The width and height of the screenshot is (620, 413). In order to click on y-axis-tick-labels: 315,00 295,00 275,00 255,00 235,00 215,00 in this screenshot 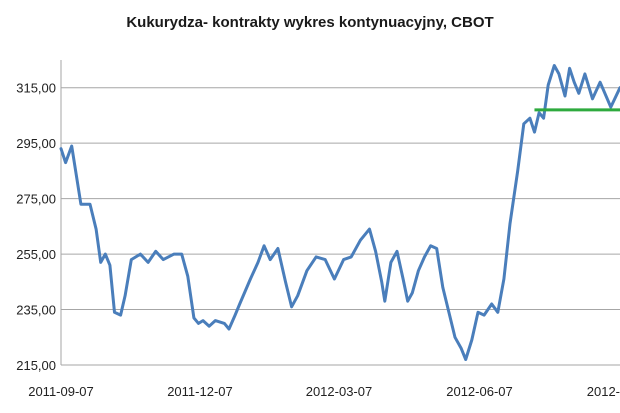, I will do `click(36, 227)`.